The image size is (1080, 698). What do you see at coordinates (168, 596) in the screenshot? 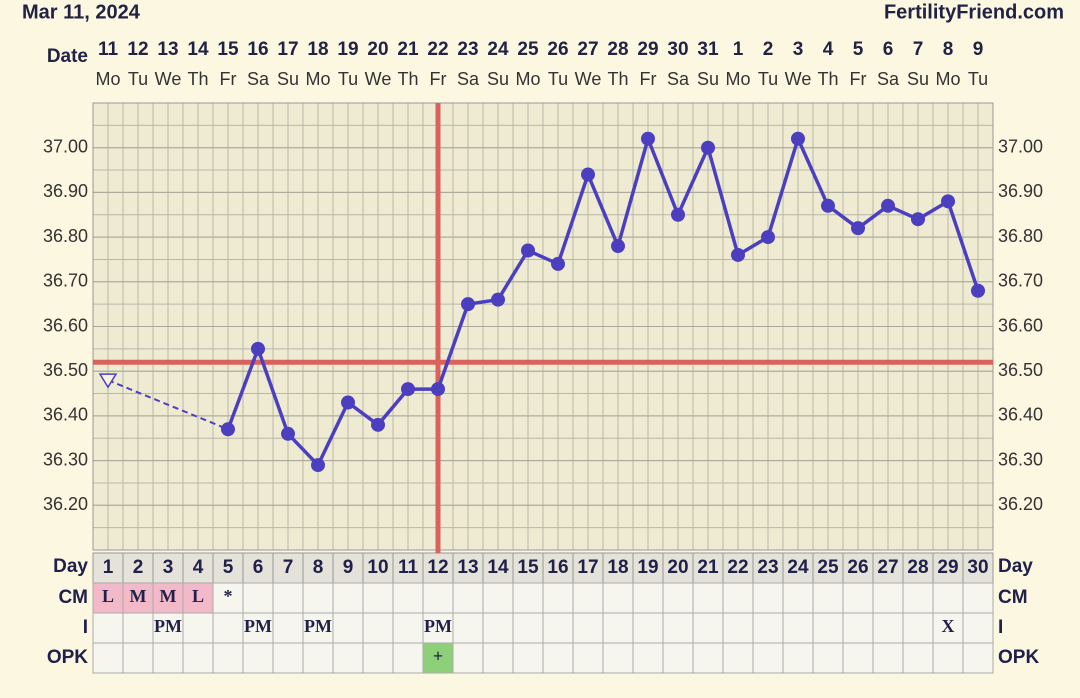
I see `cell-value: M` at bounding box center [168, 596].